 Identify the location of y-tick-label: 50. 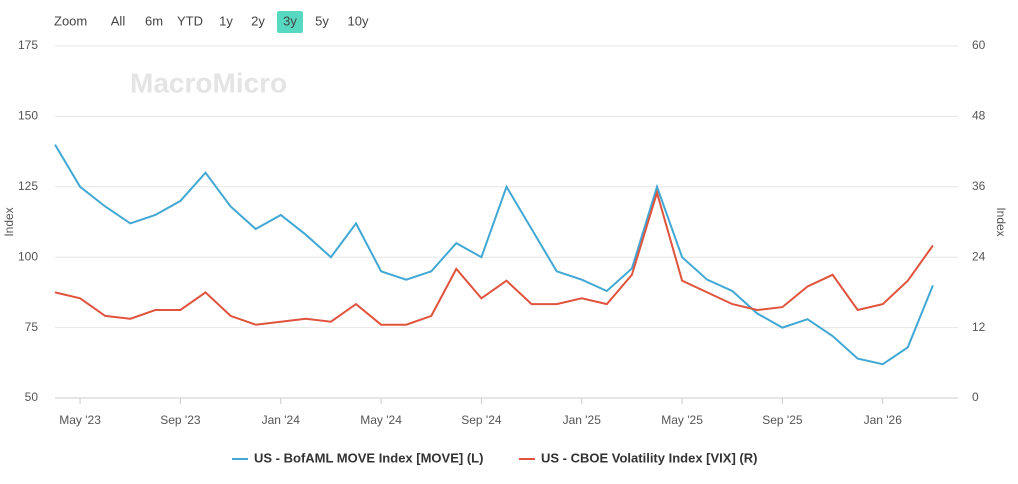
(32, 397).